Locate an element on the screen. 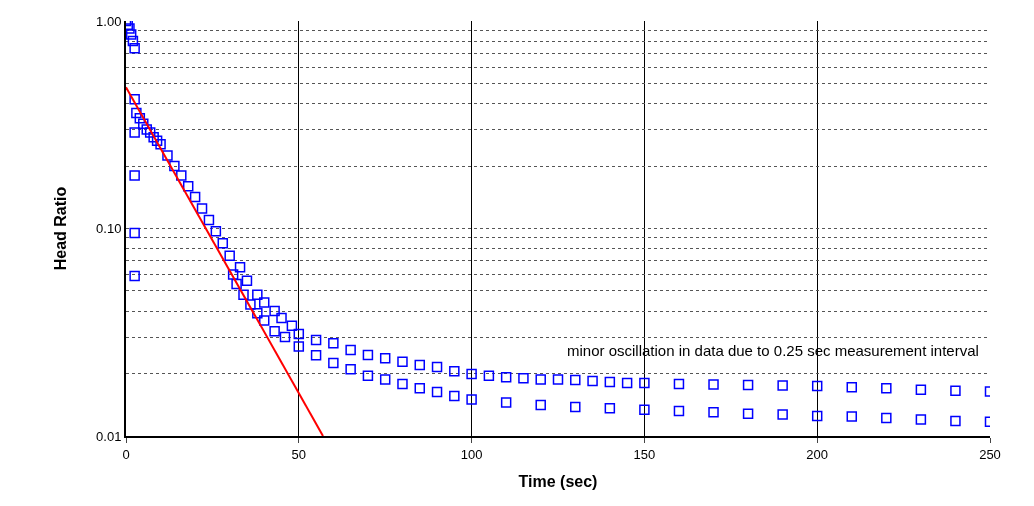 This screenshot has width=1034, height=506. y-tick-label: 1.00 is located at coordinates (109, 21).